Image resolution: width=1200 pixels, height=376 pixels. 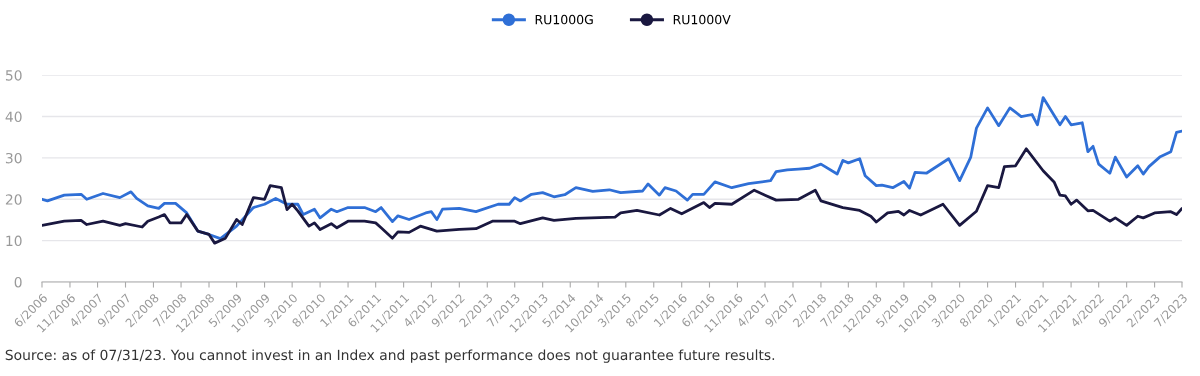 I want to click on source-note: Source: as of 07/31/23. You cannot invest in an Index and past performance does not guarantee future results., so click(x=390, y=356).